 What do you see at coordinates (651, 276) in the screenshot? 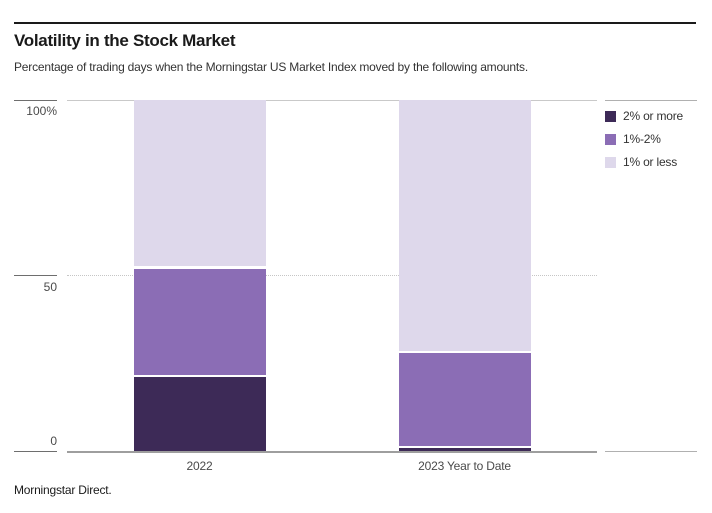
I see `legend: 2% or more 1%-2% 1% or less` at bounding box center [651, 276].